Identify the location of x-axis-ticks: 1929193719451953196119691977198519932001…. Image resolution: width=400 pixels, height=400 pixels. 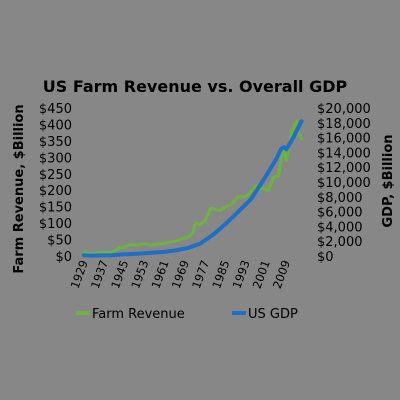
(180, 274).